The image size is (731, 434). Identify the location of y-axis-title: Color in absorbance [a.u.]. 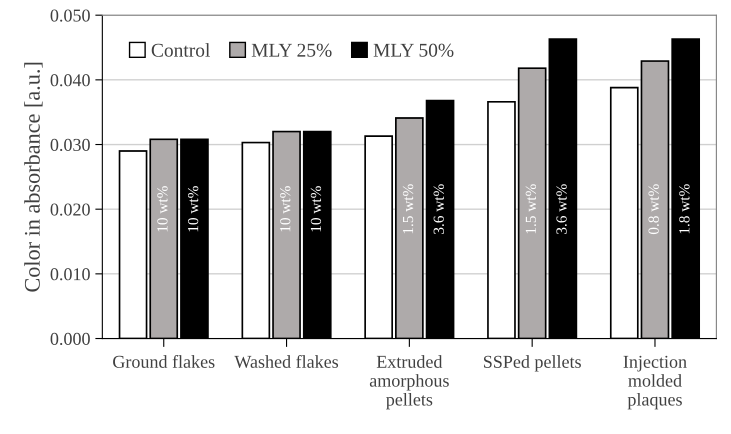
(33, 177).